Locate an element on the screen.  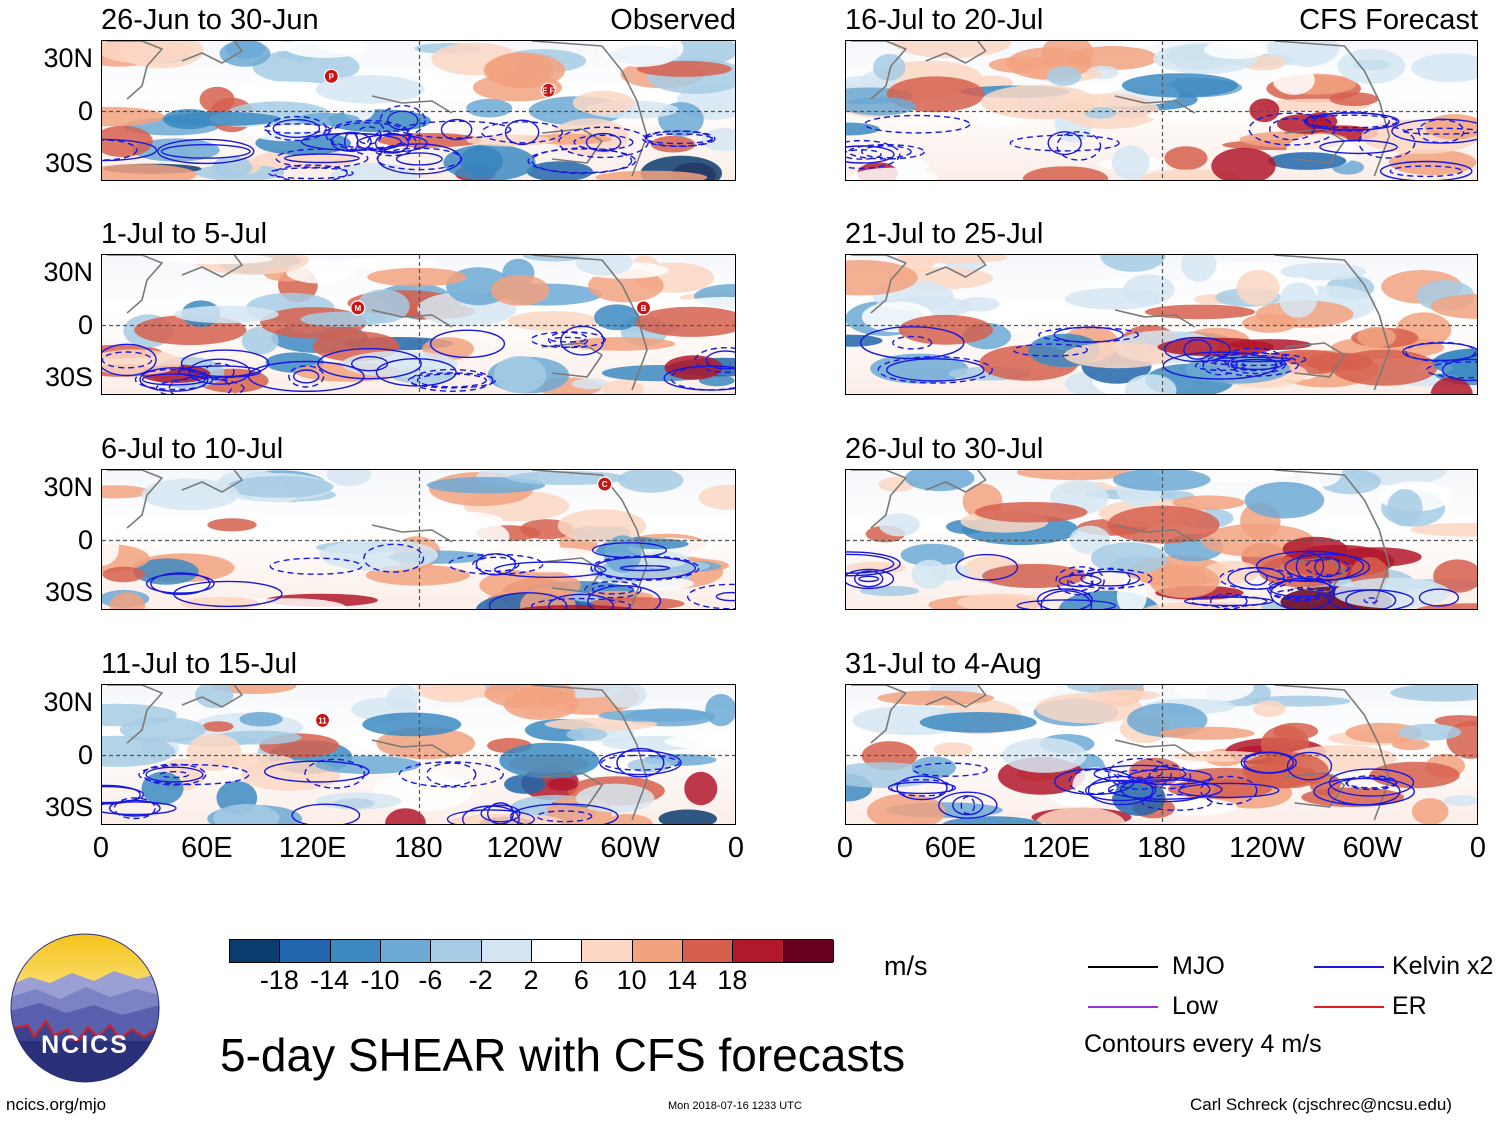
storm-marker-label: C is located at coordinates (605, 484).